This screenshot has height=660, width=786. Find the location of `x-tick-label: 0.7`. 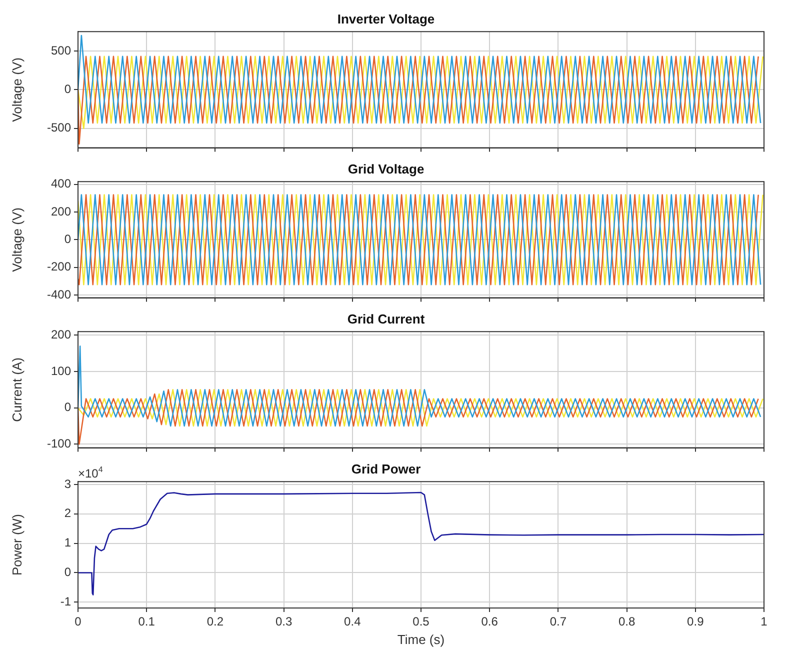

x-tick-label: 0.7 is located at coordinates (558, 621).